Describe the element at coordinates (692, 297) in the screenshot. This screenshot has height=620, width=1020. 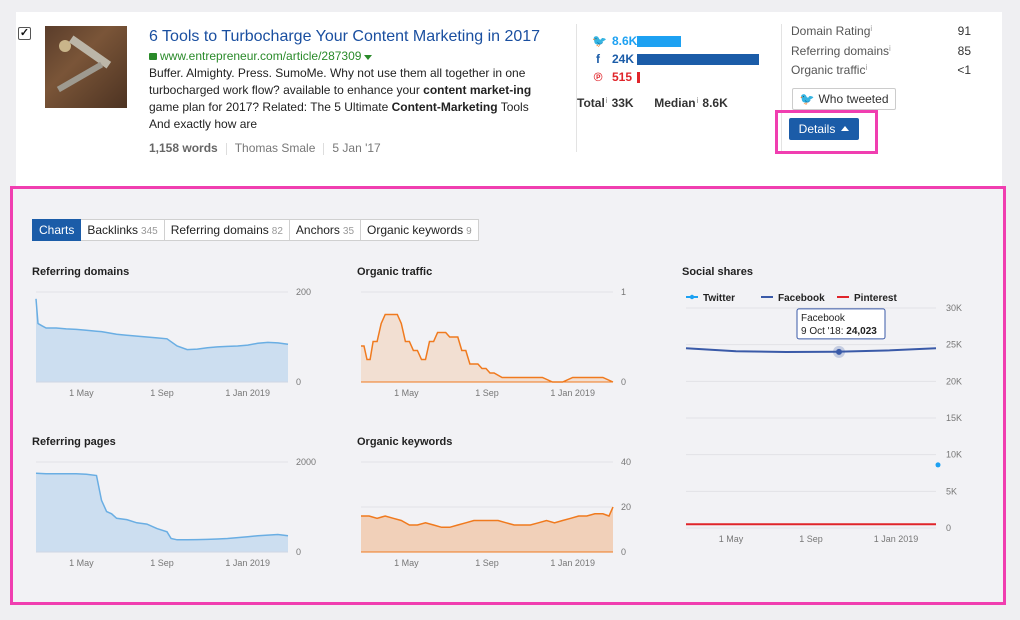
I see `legend-marker` at that location.